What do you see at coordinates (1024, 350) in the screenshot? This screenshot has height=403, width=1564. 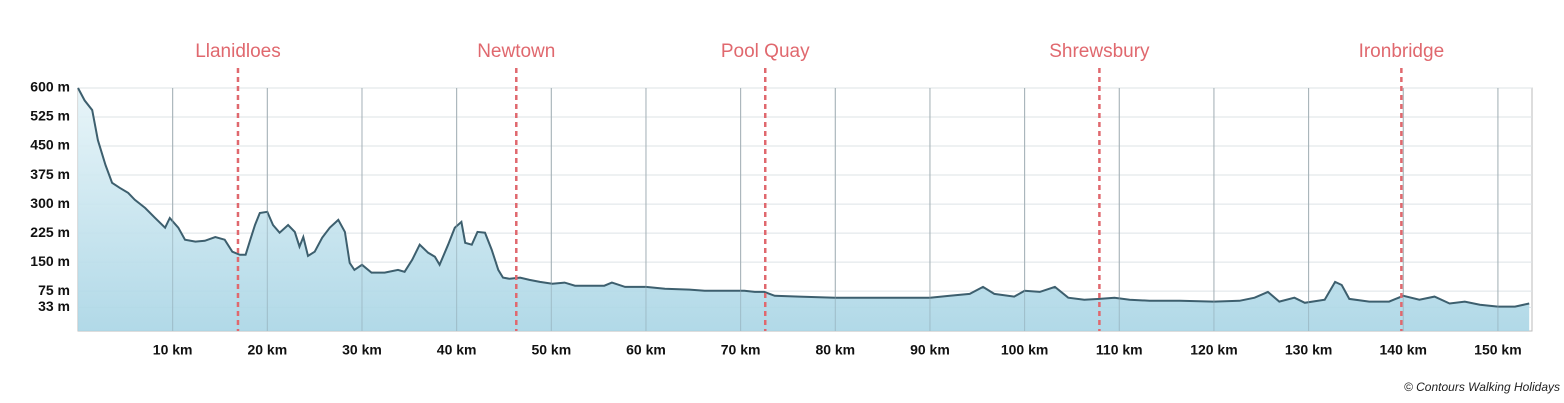 I see `x-tick-label: 100 km` at bounding box center [1024, 350].